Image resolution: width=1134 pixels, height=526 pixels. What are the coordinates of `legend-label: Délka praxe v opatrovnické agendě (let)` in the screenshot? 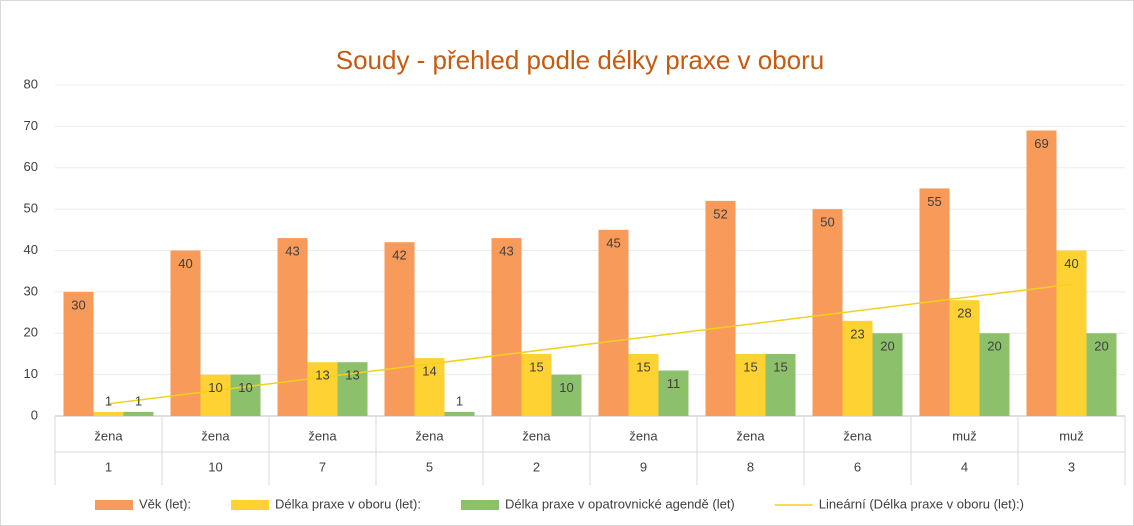 It's located at (620, 503).